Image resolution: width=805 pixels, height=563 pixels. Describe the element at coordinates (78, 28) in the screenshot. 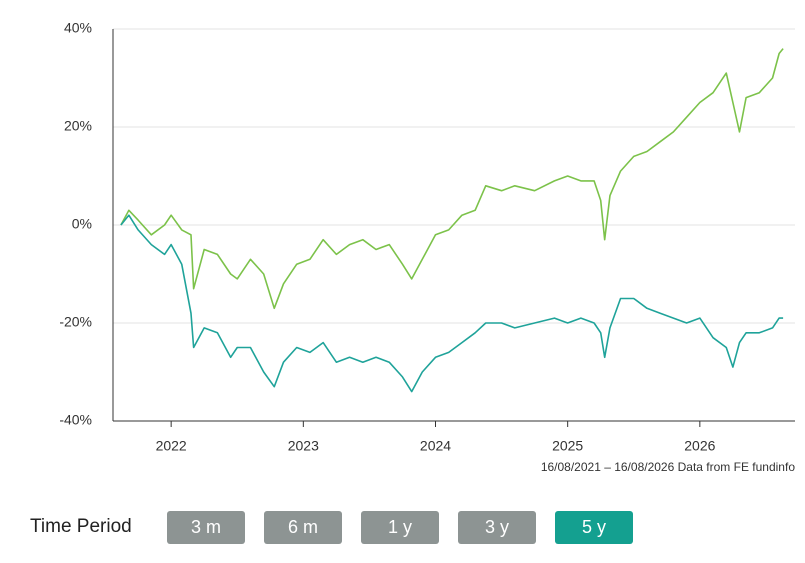

I see `y-tick-label: 40%` at that location.